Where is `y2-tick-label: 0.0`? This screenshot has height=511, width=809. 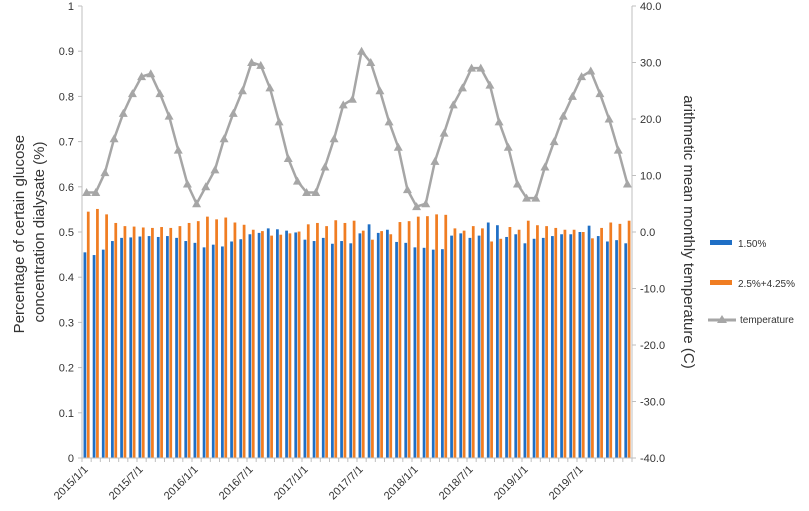
y2-tick-label: 0.0 is located at coordinates (647, 233).